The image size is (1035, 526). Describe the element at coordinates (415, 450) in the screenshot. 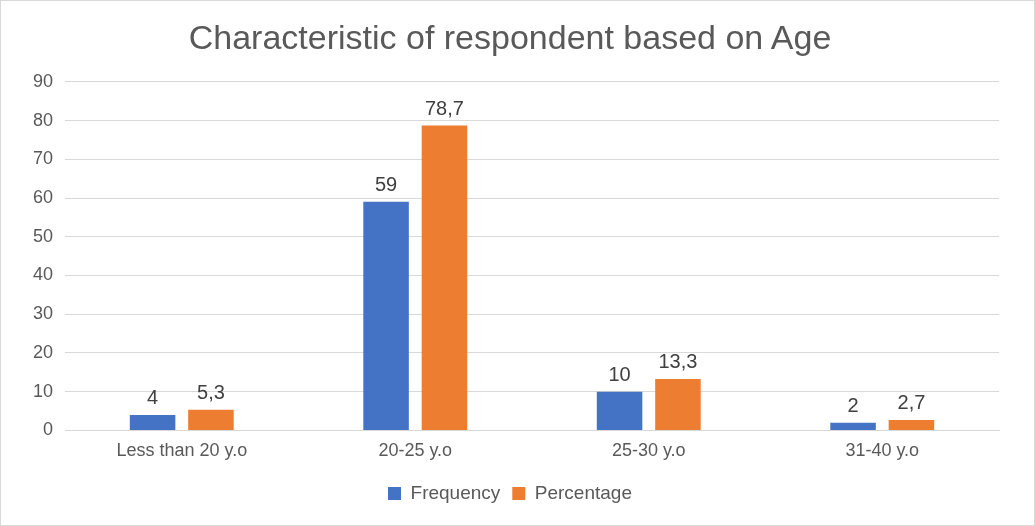

I see `x-tick-label: 20-25 y.o` at that location.